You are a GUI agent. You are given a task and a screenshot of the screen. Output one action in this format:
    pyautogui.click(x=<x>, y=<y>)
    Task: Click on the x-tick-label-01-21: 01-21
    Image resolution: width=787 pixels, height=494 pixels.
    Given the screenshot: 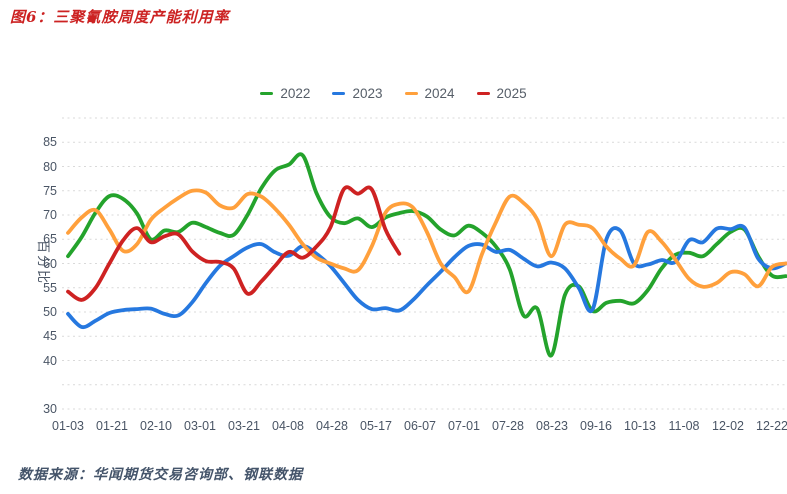 What is the action you would take?
    pyautogui.click(x=112, y=426)
    